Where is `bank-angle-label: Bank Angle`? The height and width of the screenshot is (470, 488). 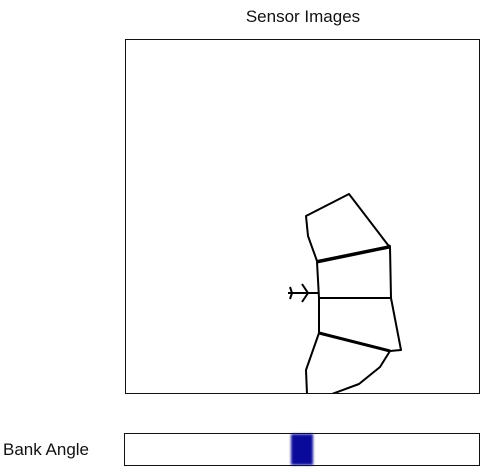
bank-angle-label: Bank Angle is located at coordinates (46, 449).